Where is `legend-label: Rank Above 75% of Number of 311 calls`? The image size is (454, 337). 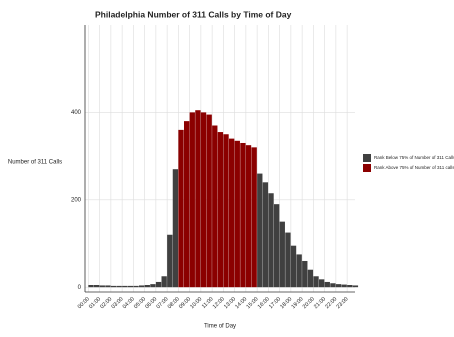
legend-label: Rank Above 75% of Number of 311 calls is located at coordinates (414, 167).